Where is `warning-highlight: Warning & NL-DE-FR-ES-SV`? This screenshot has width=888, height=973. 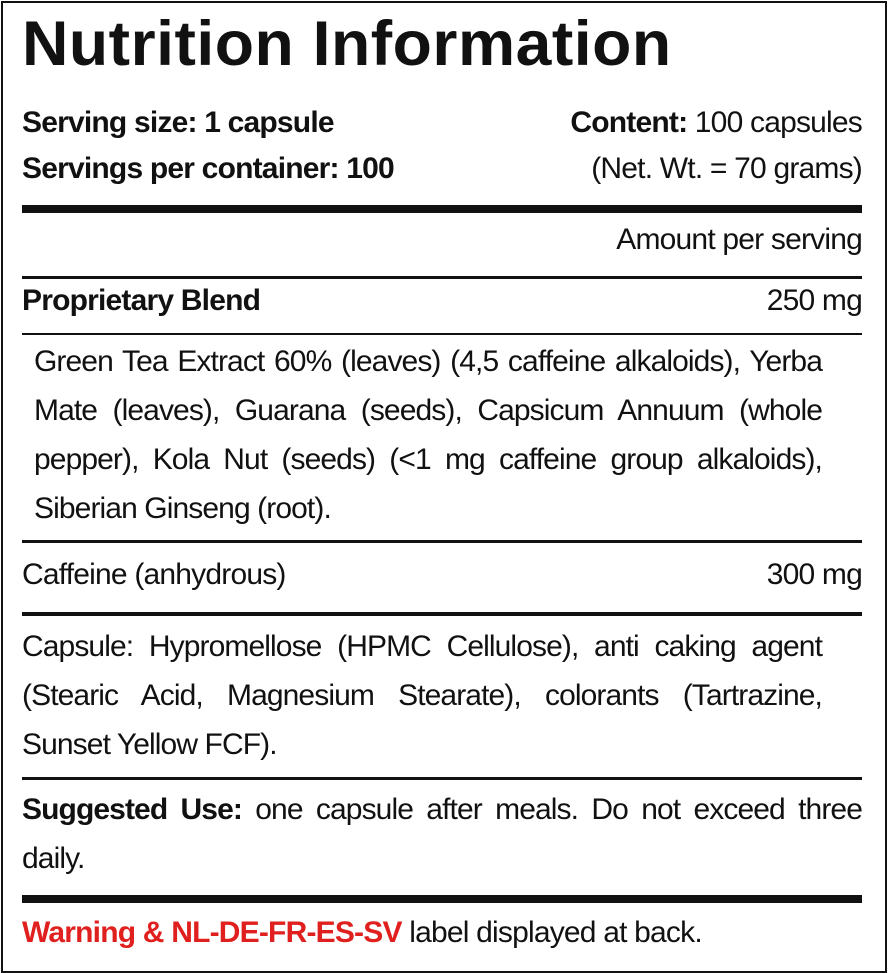
warning-highlight: Warning & NL-DE-FR-ES-SV is located at coordinates (212, 932).